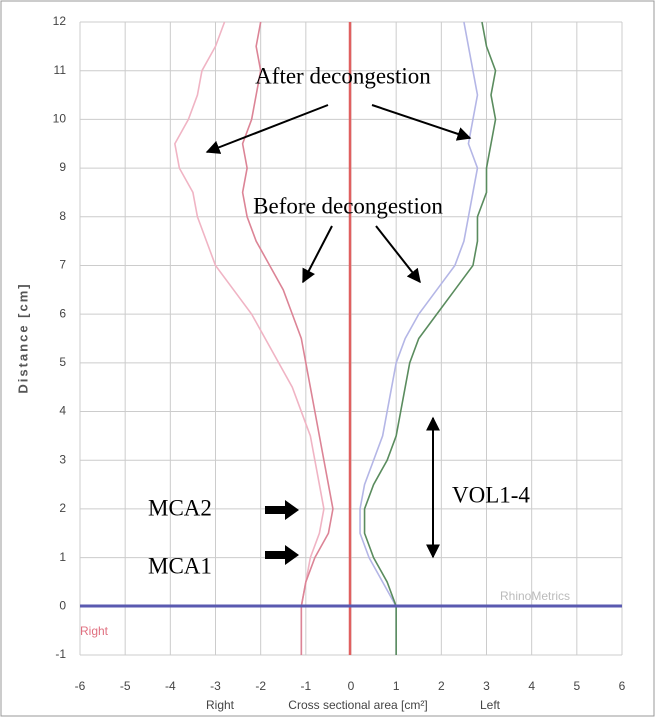  I want to click on y-tick-label: 6, so click(62, 313).